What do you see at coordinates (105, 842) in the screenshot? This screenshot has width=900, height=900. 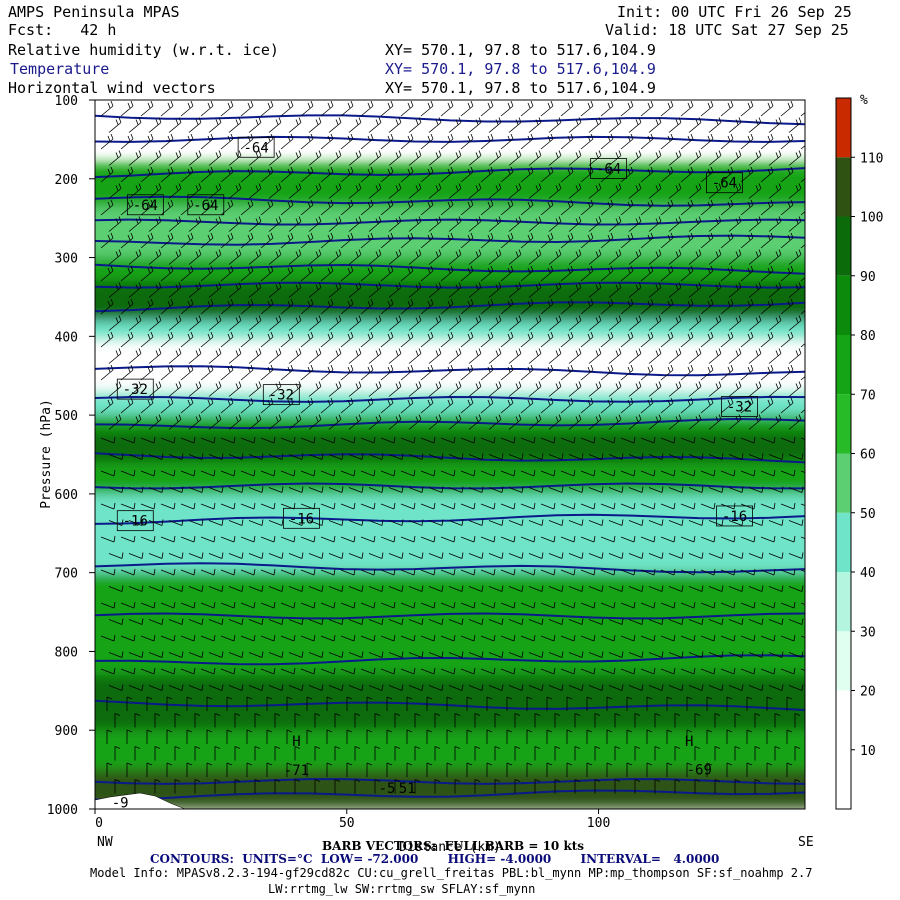 I see `nw-label: NW` at bounding box center [105, 842].